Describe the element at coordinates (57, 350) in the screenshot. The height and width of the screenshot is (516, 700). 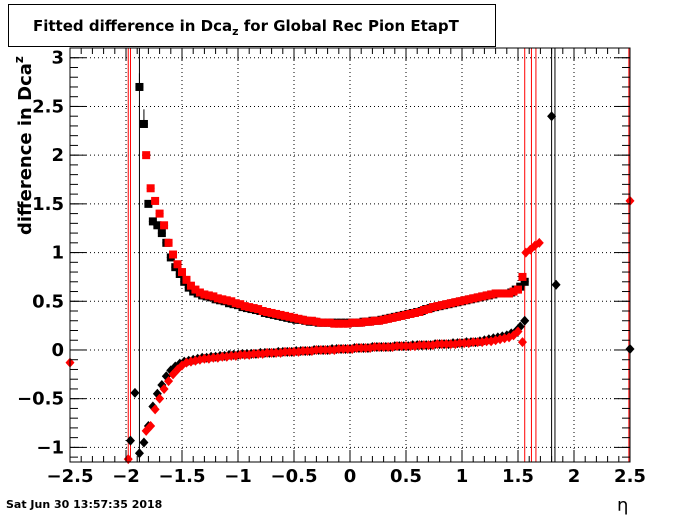
I see `y-tick-label: 0` at that location.